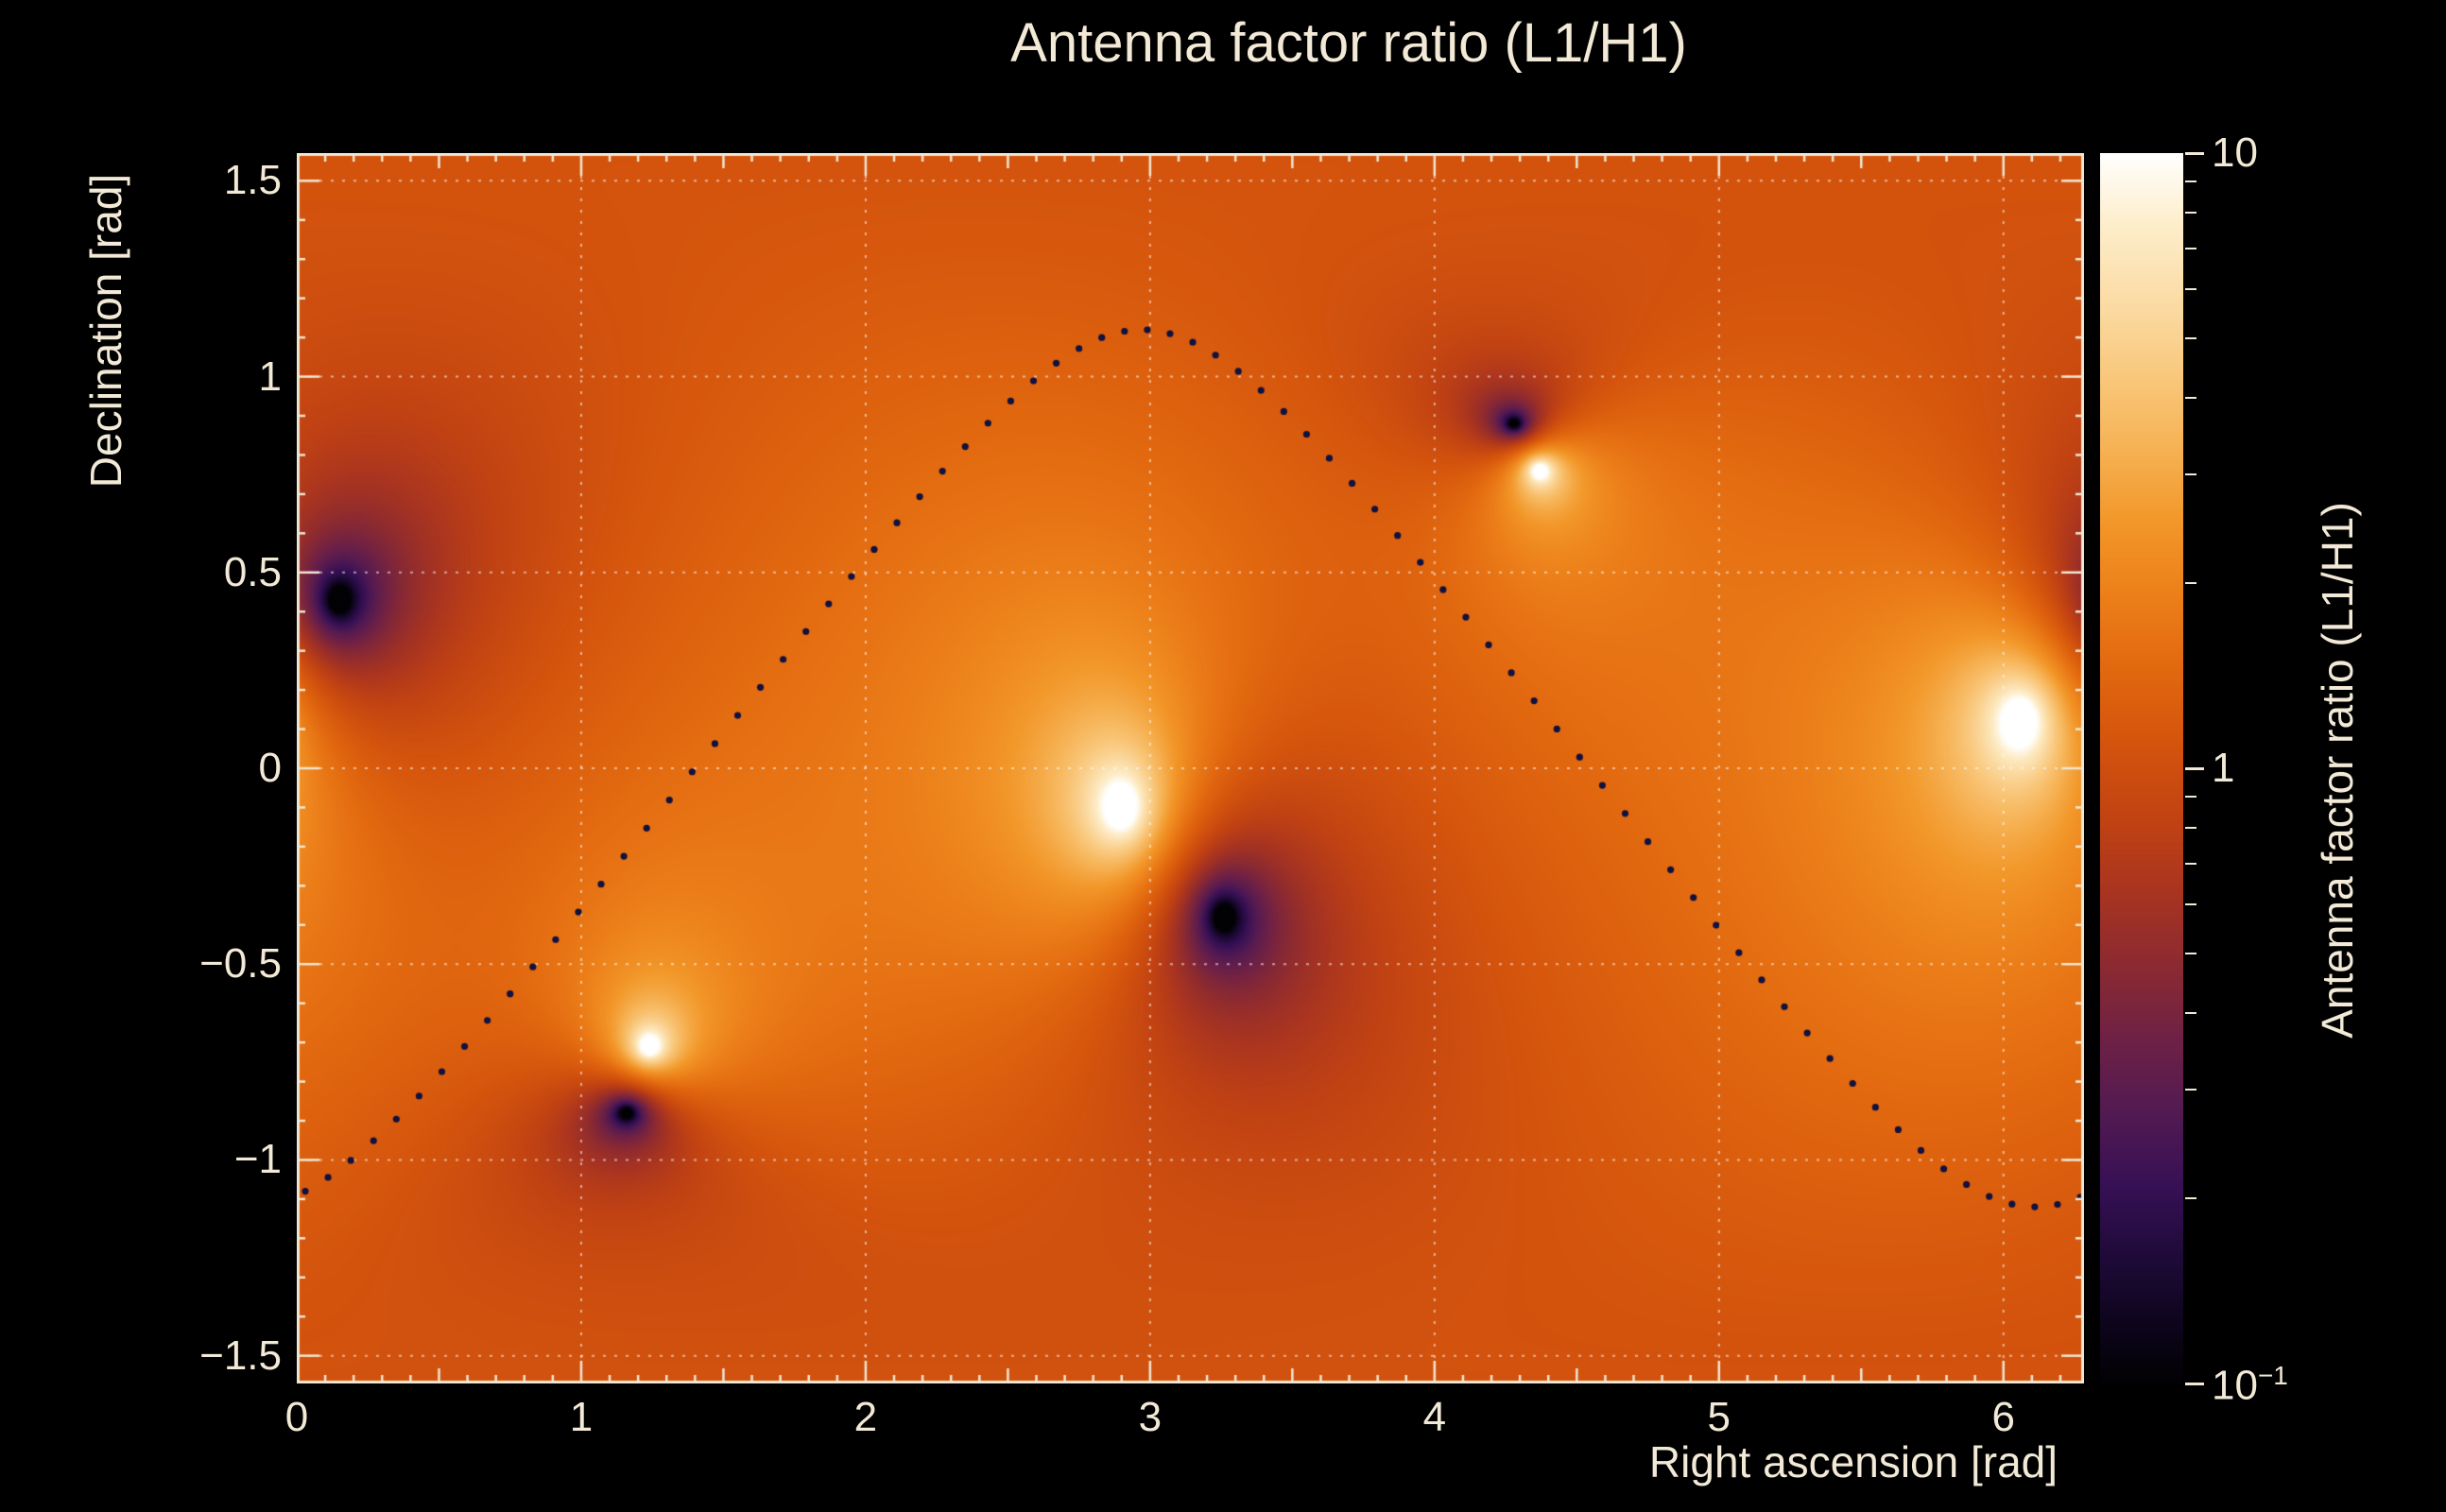 This screenshot has height=1512, width=2446. I want to click on x-tick-label: 3, so click(1150, 1417).